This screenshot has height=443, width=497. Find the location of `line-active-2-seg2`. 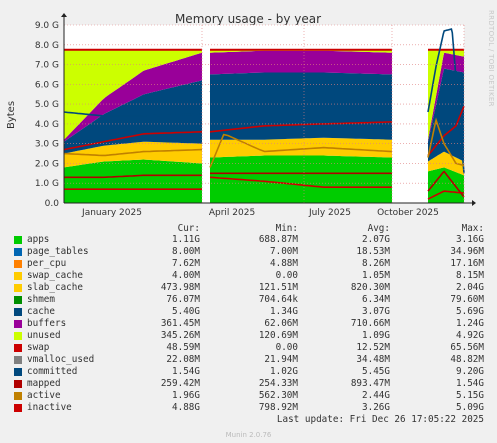

line-active-2-seg2 is located at coordinates (446, 142).